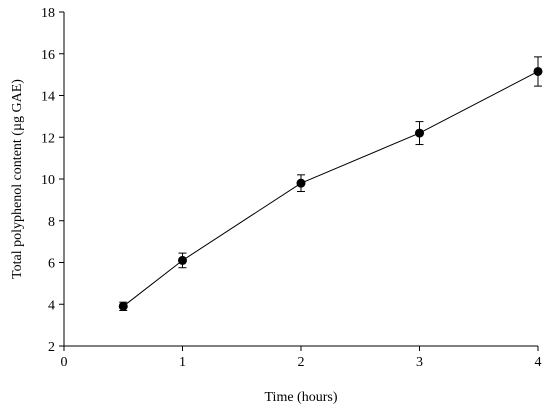  Describe the element at coordinates (48, 180) in the screenshot. I see `y-tick-label: 10` at that location.